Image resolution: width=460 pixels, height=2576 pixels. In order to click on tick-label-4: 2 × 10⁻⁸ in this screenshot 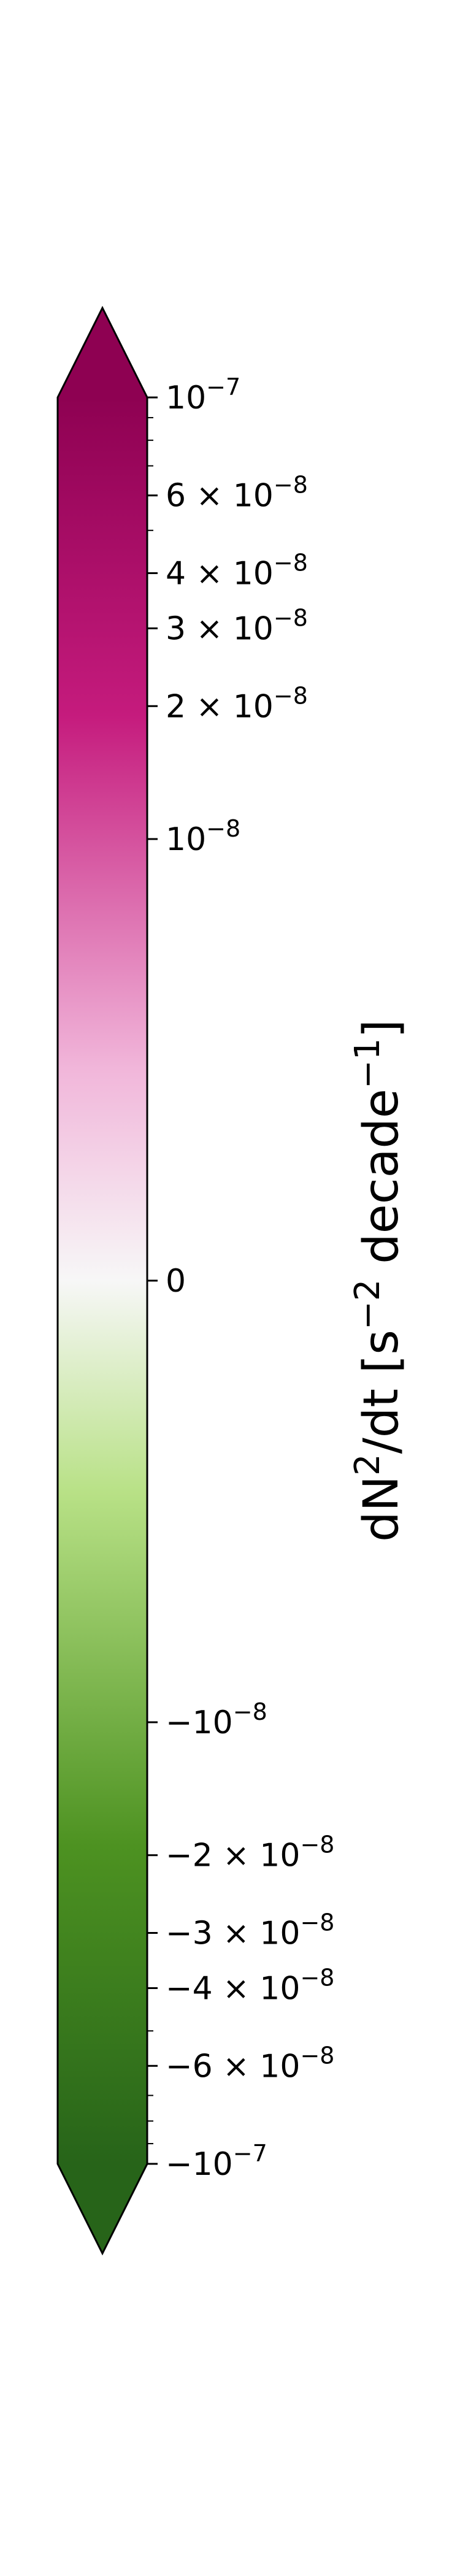, I will do `click(237, 703)`.